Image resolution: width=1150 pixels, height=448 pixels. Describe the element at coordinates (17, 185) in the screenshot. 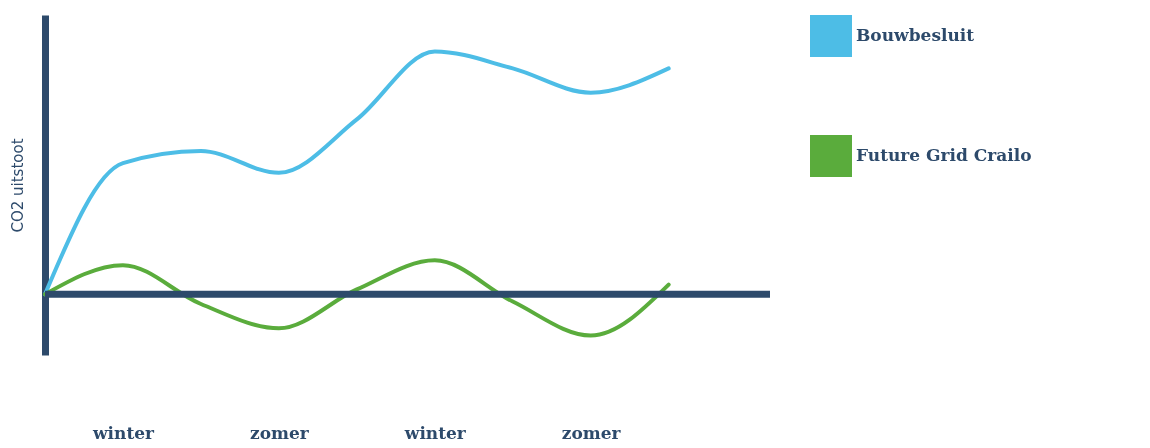

I see `y-axis-title: CO2 uitstoot` at that location.